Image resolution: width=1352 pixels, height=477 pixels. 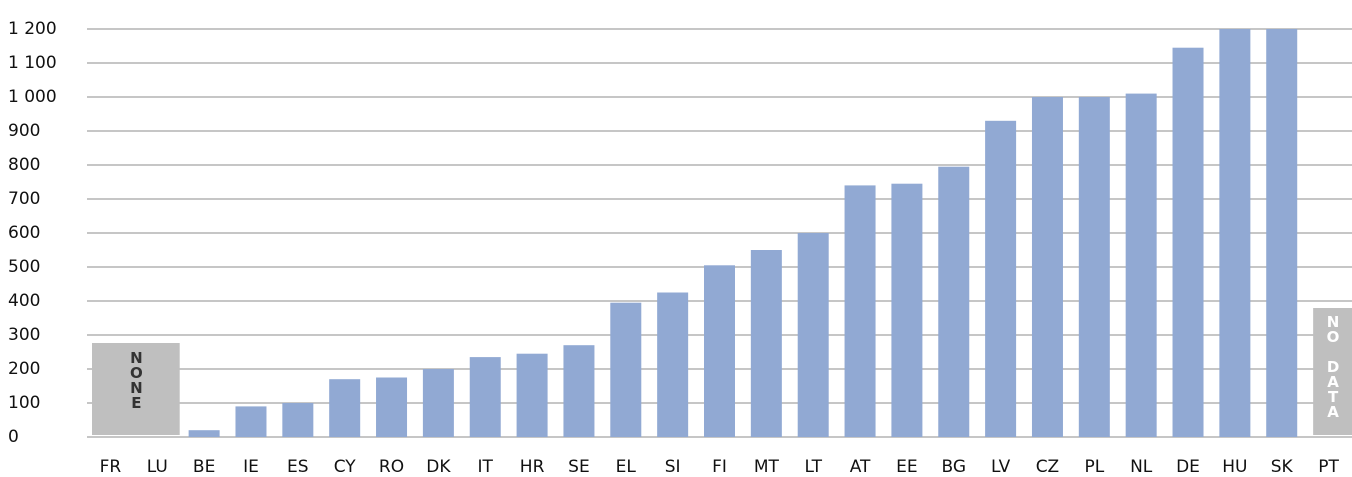 I want to click on x-tick-label: EE, so click(x=906, y=467).